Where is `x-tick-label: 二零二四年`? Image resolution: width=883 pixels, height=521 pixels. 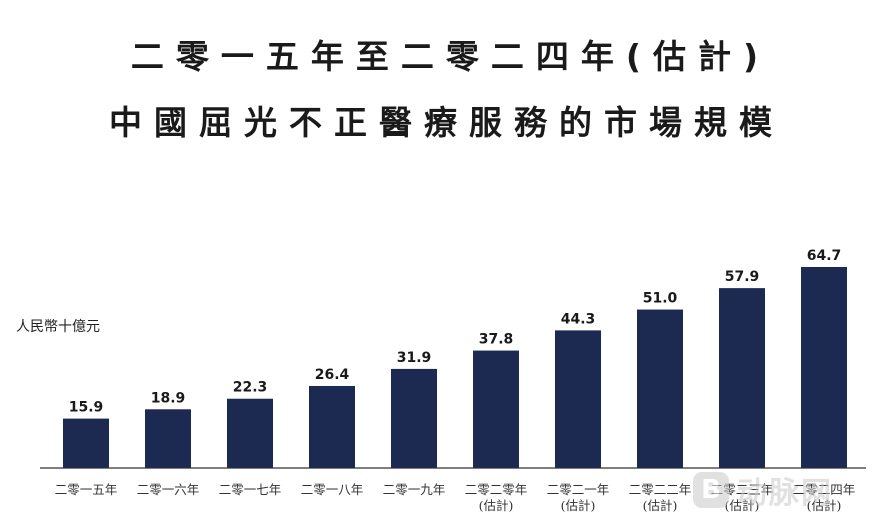
x-tick-label: 二零二四年 is located at coordinates (824, 489).